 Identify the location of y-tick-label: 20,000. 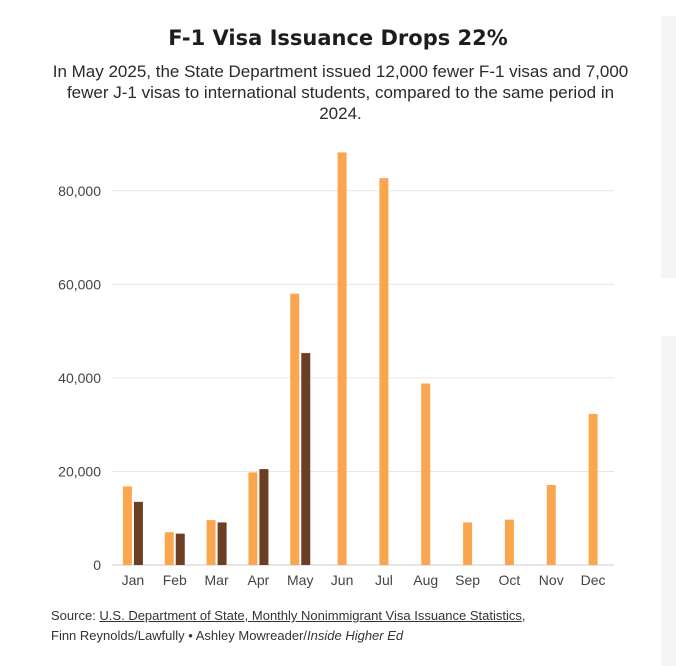
(79, 471).